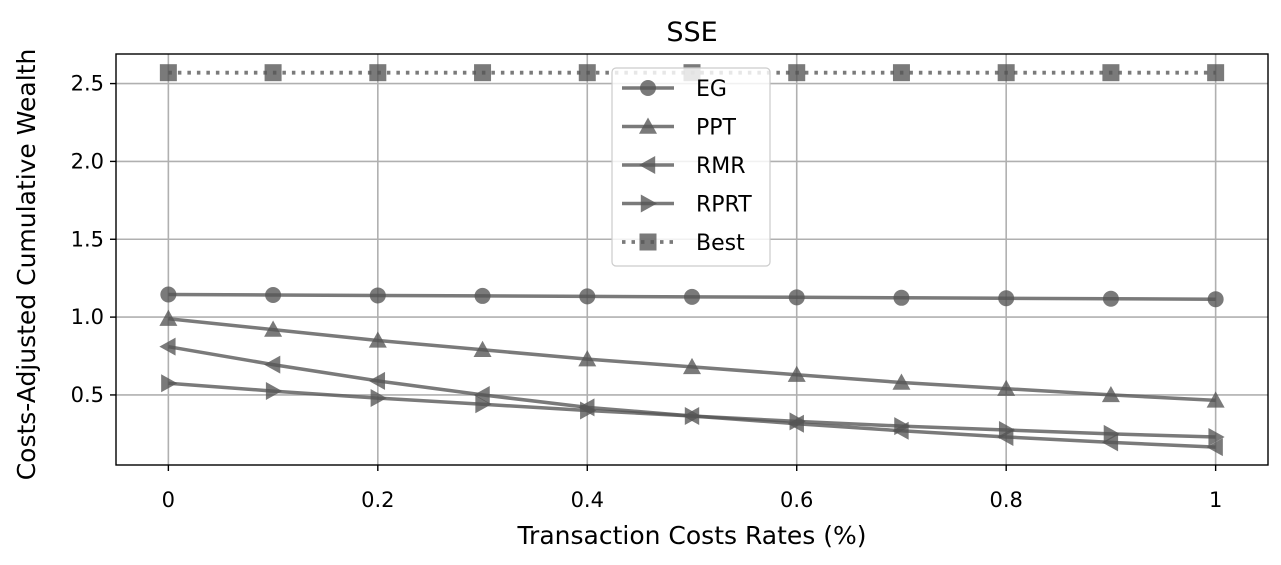 The image size is (1281, 565). Describe the element at coordinates (691, 32) in the screenshot. I see `chart-title: SSE` at that location.